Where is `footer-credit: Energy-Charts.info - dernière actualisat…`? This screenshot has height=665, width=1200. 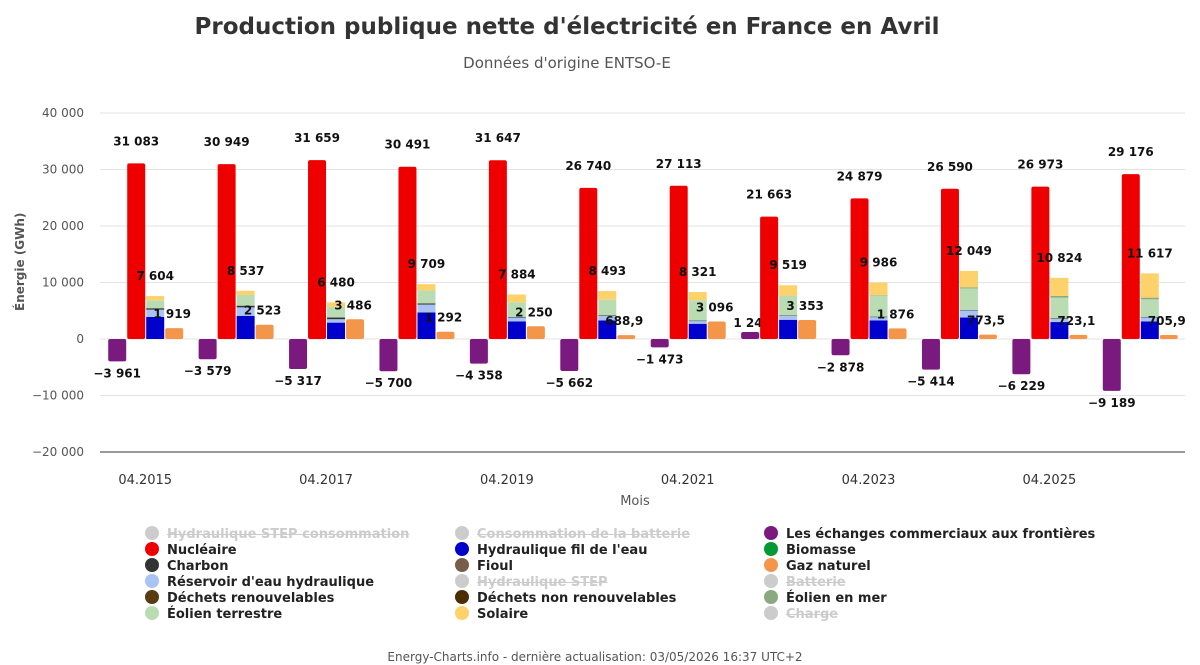 footer-credit: Energy-Charts.info - dernière actualisat… is located at coordinates (595, 657).